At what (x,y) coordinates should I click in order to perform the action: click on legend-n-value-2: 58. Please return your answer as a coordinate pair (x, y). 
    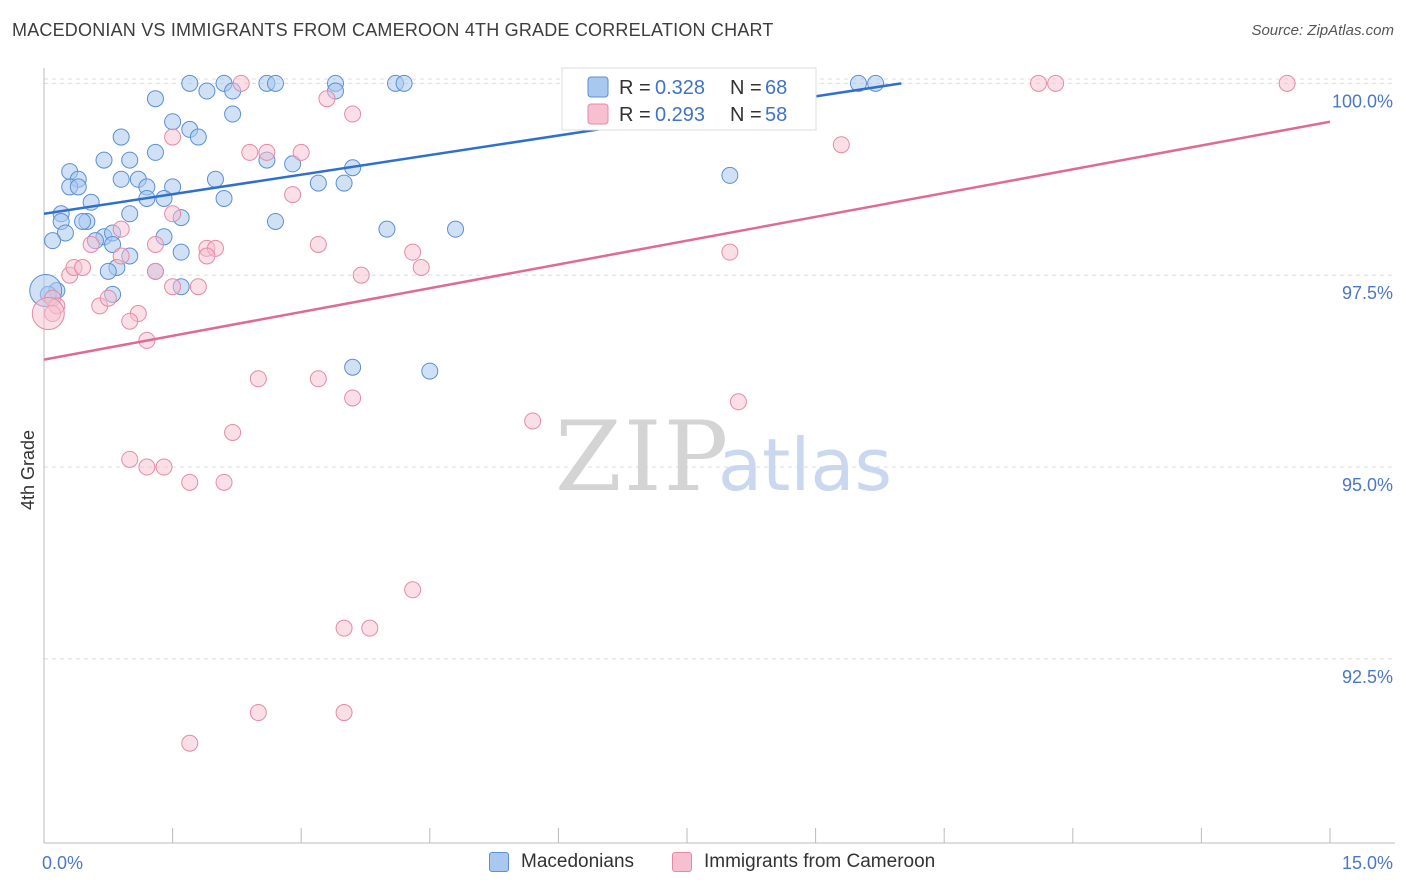
    Looking at the image, I should click on (776, 115).